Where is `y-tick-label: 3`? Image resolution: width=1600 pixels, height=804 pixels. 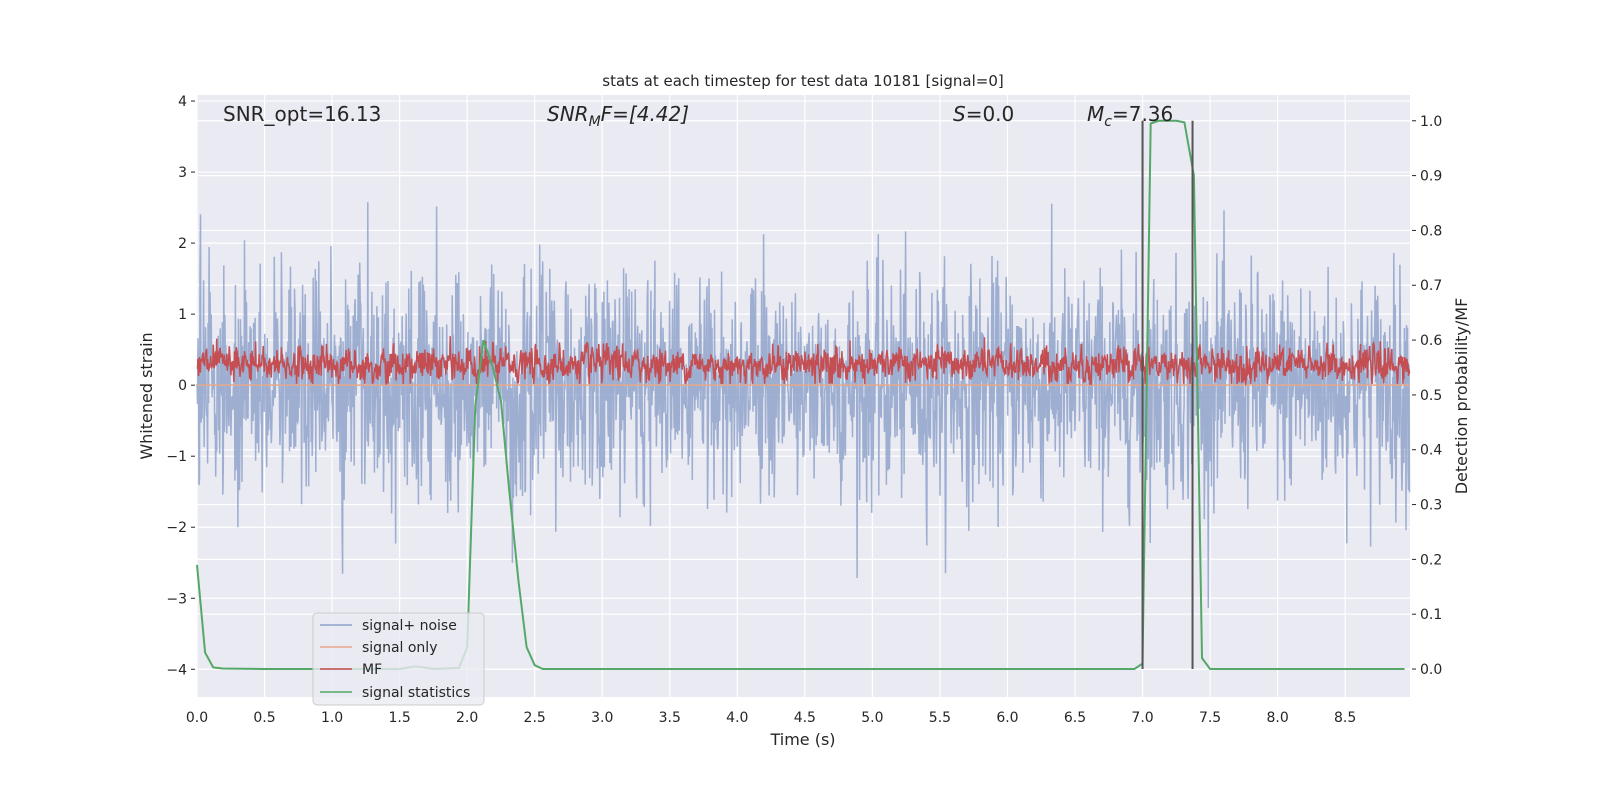
y-tick-label: 3 is located at coordinates (182, 173).